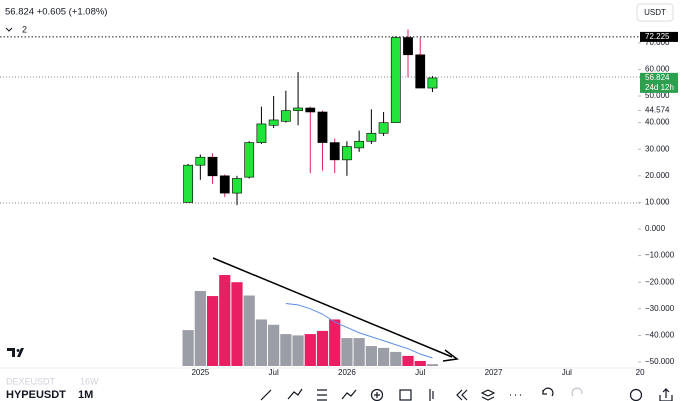 The height and width of the screenshot is (401, 680). What do you see at coordinates (431, 395) in the screenshot?
I see `tool-candles` at bounding box center [431, 395].